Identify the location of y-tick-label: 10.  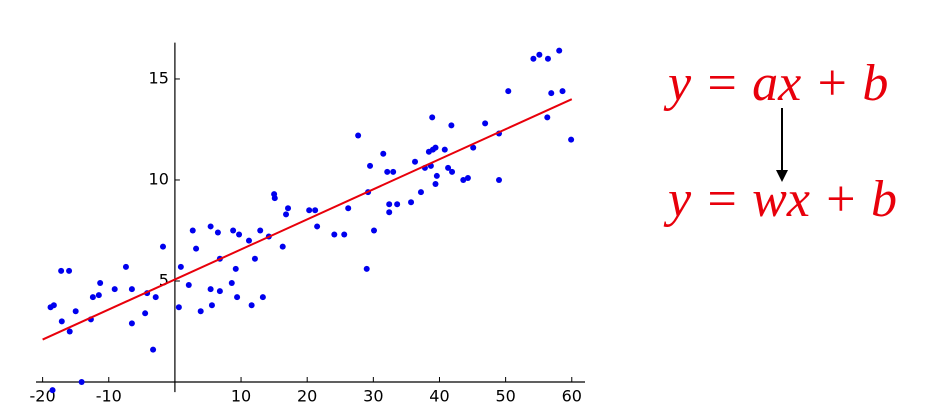
(159, 178).